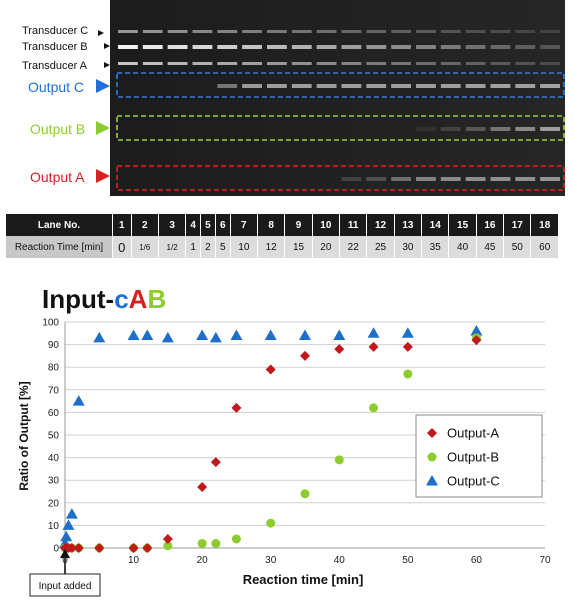 The image size is (573, 612). I want to click on x-axis-label: Reaction time [min], so click(303, 579).